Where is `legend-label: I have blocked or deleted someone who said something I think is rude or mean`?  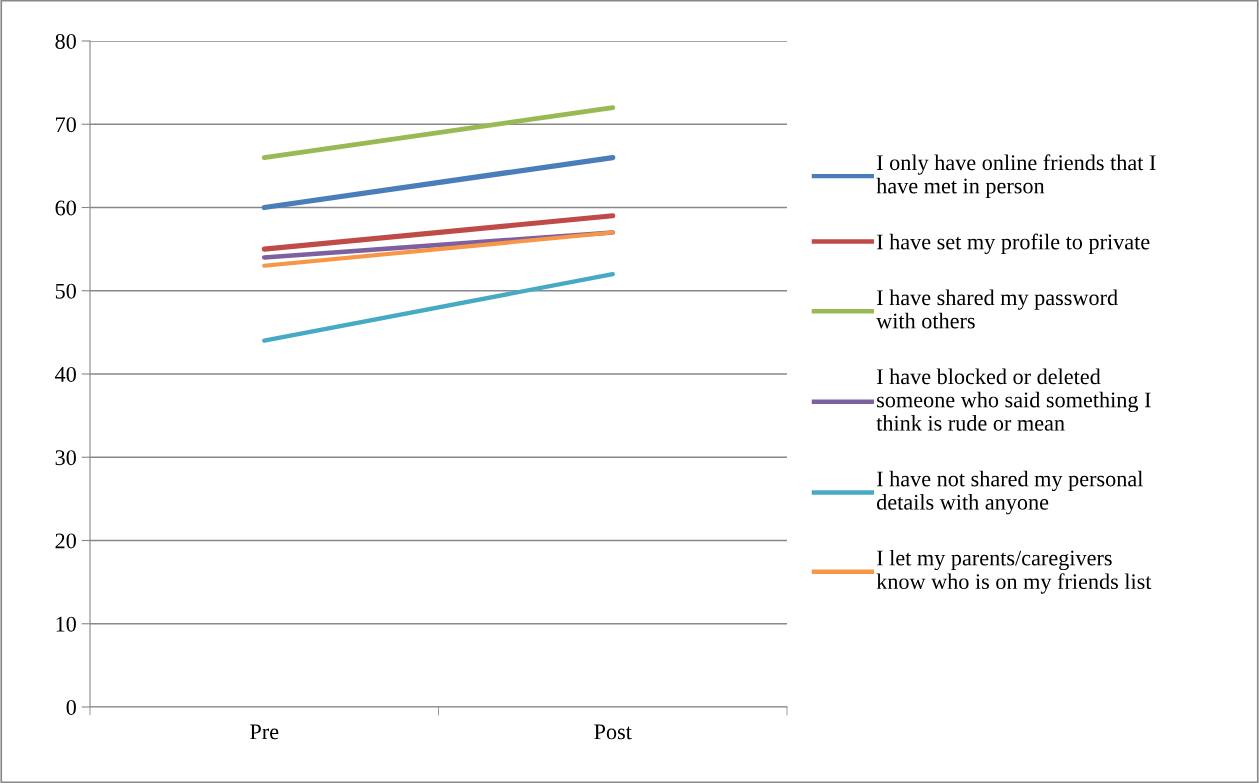
legend-label: I have blocked or deleted someone who said something I think is rude or mean is located at coordinates (1013, 399).